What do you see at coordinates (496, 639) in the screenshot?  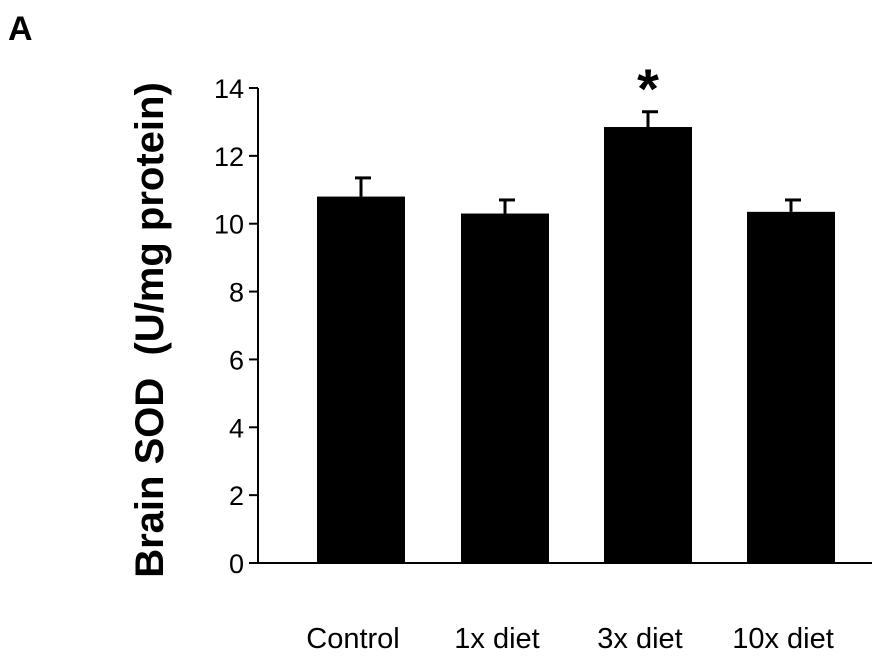 I see `x-category-label: 1x diet` at bounding box center [496, 639].